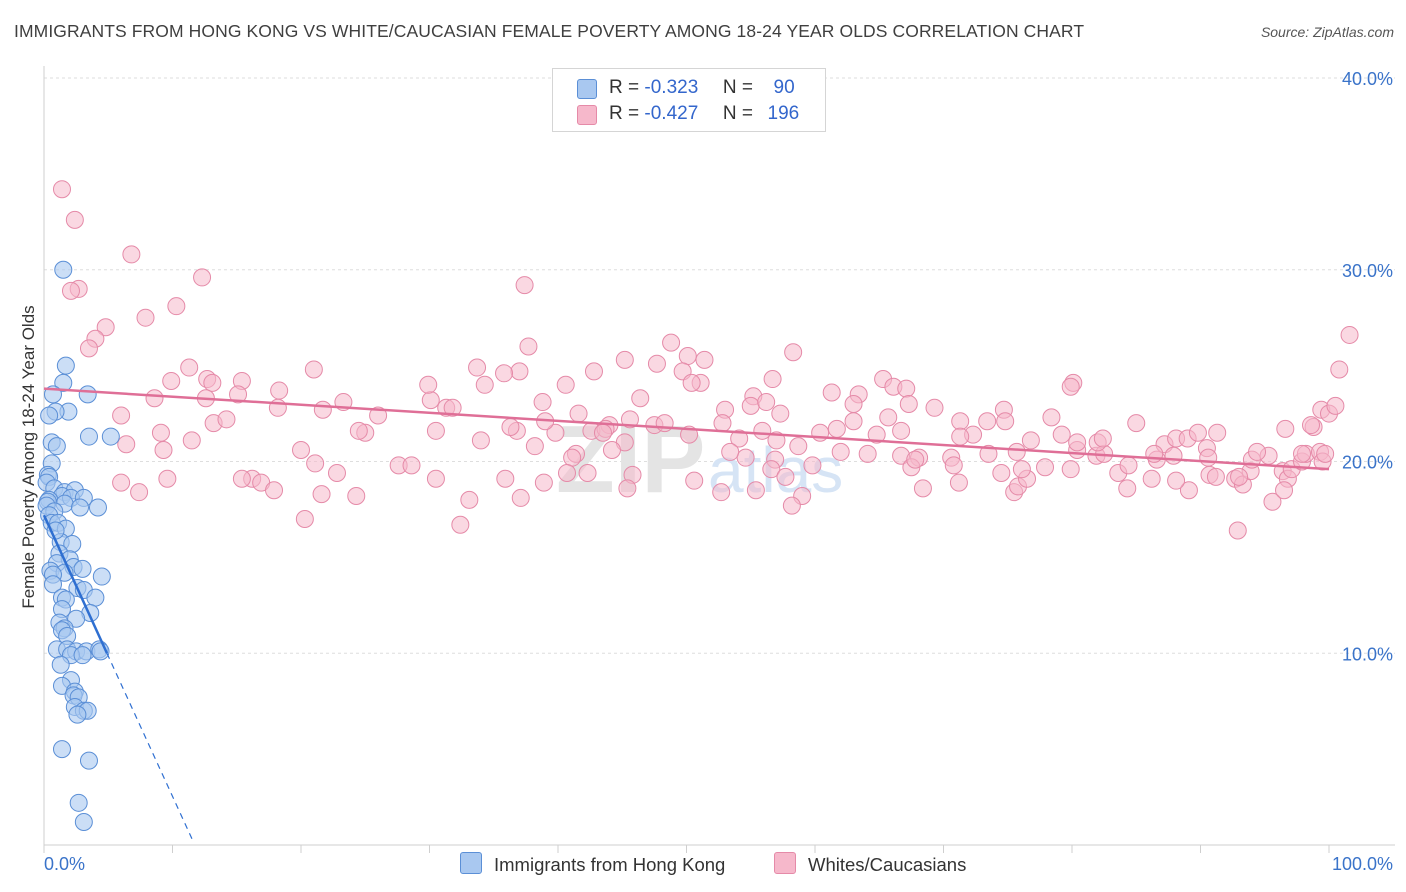 This screenshot has height=892, width=1406. What do you see at coordinates (686, 429) in the screenshot?
I see `whites-caucasians-trendline` at bounding box center [686, 429].